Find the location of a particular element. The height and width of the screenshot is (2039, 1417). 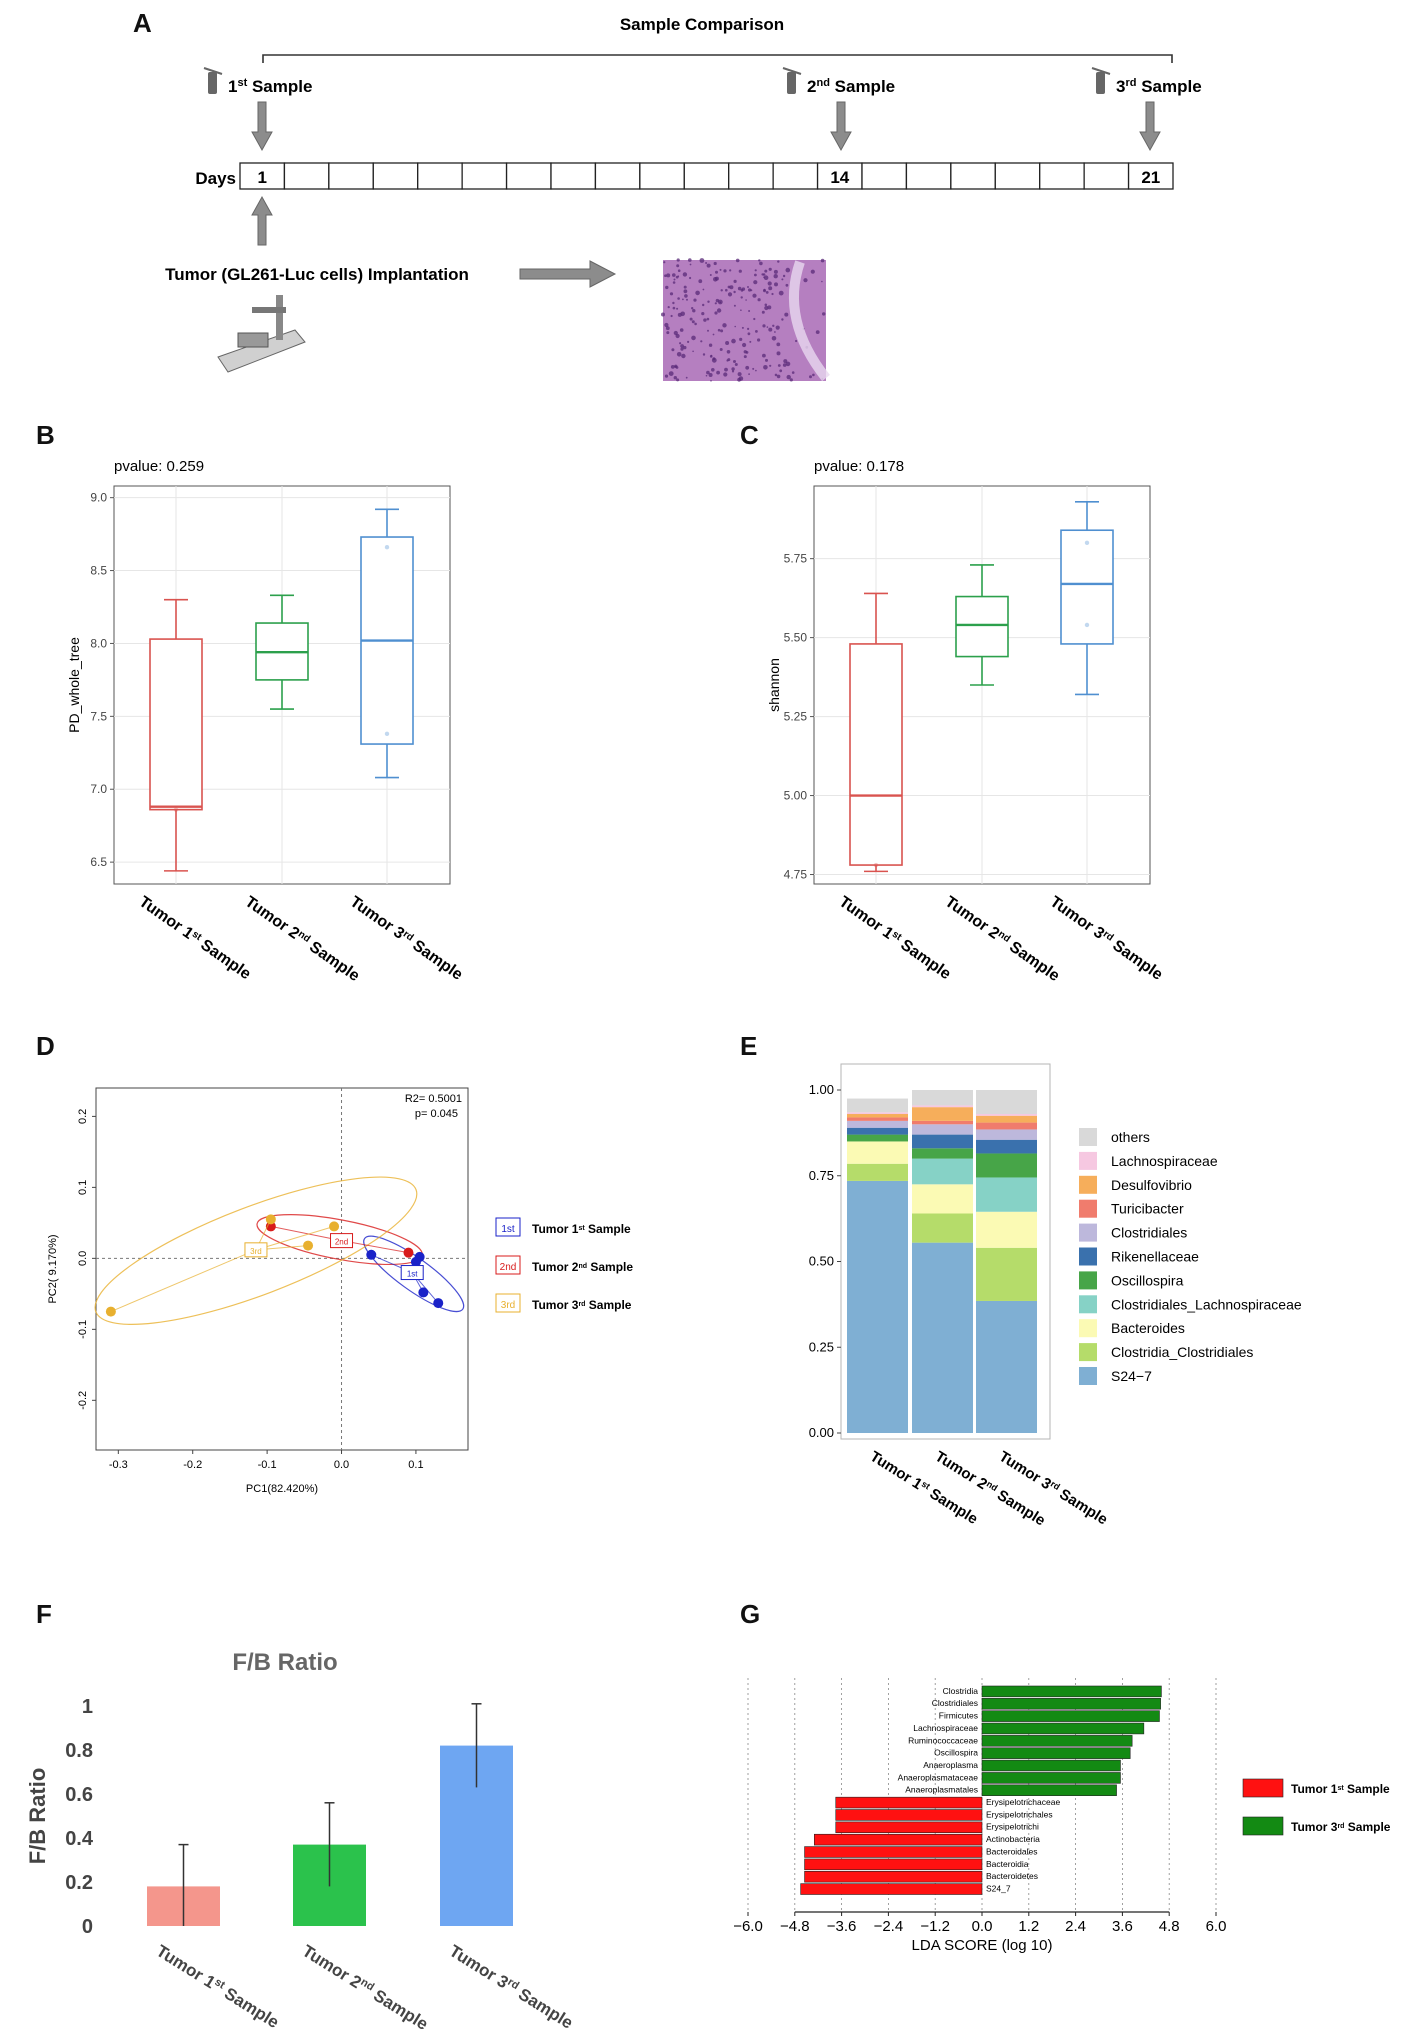

lda-feature-label: Ruminococcaceae is located at coordinates (943, 1740).